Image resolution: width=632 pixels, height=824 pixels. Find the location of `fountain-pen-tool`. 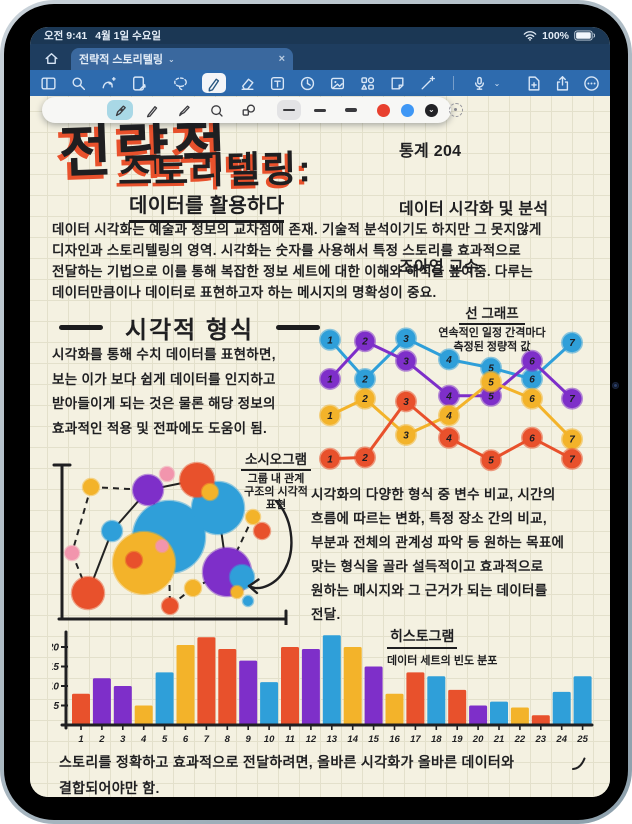

fountain-pen-tool is located at coordinates (120, 110).